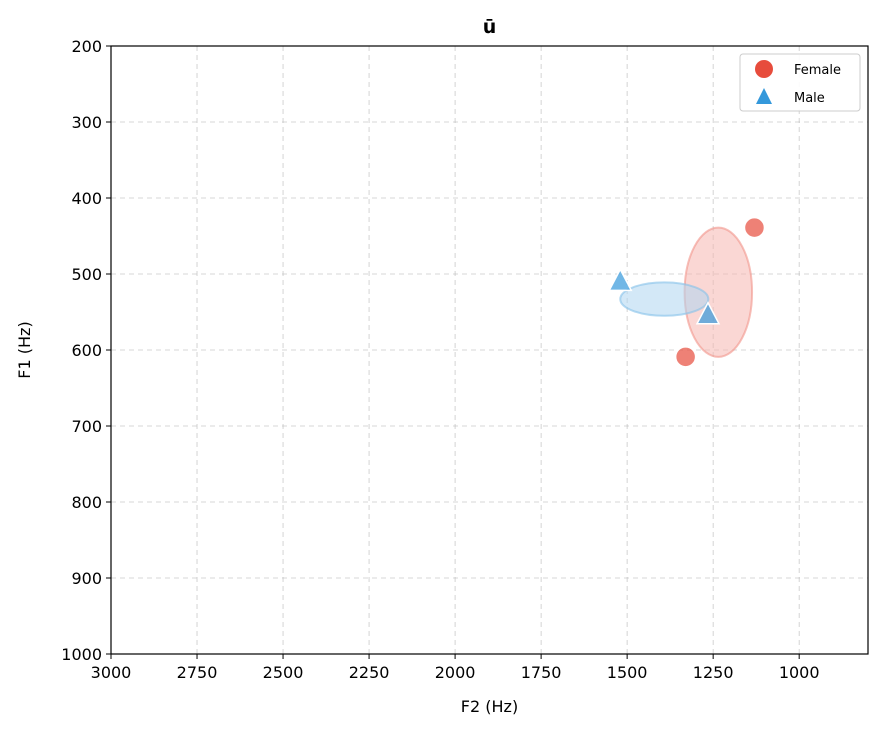 The width and height of the screenshot is (883, 732). I want to click on x-tick-label: 1000, so click(799, 672).